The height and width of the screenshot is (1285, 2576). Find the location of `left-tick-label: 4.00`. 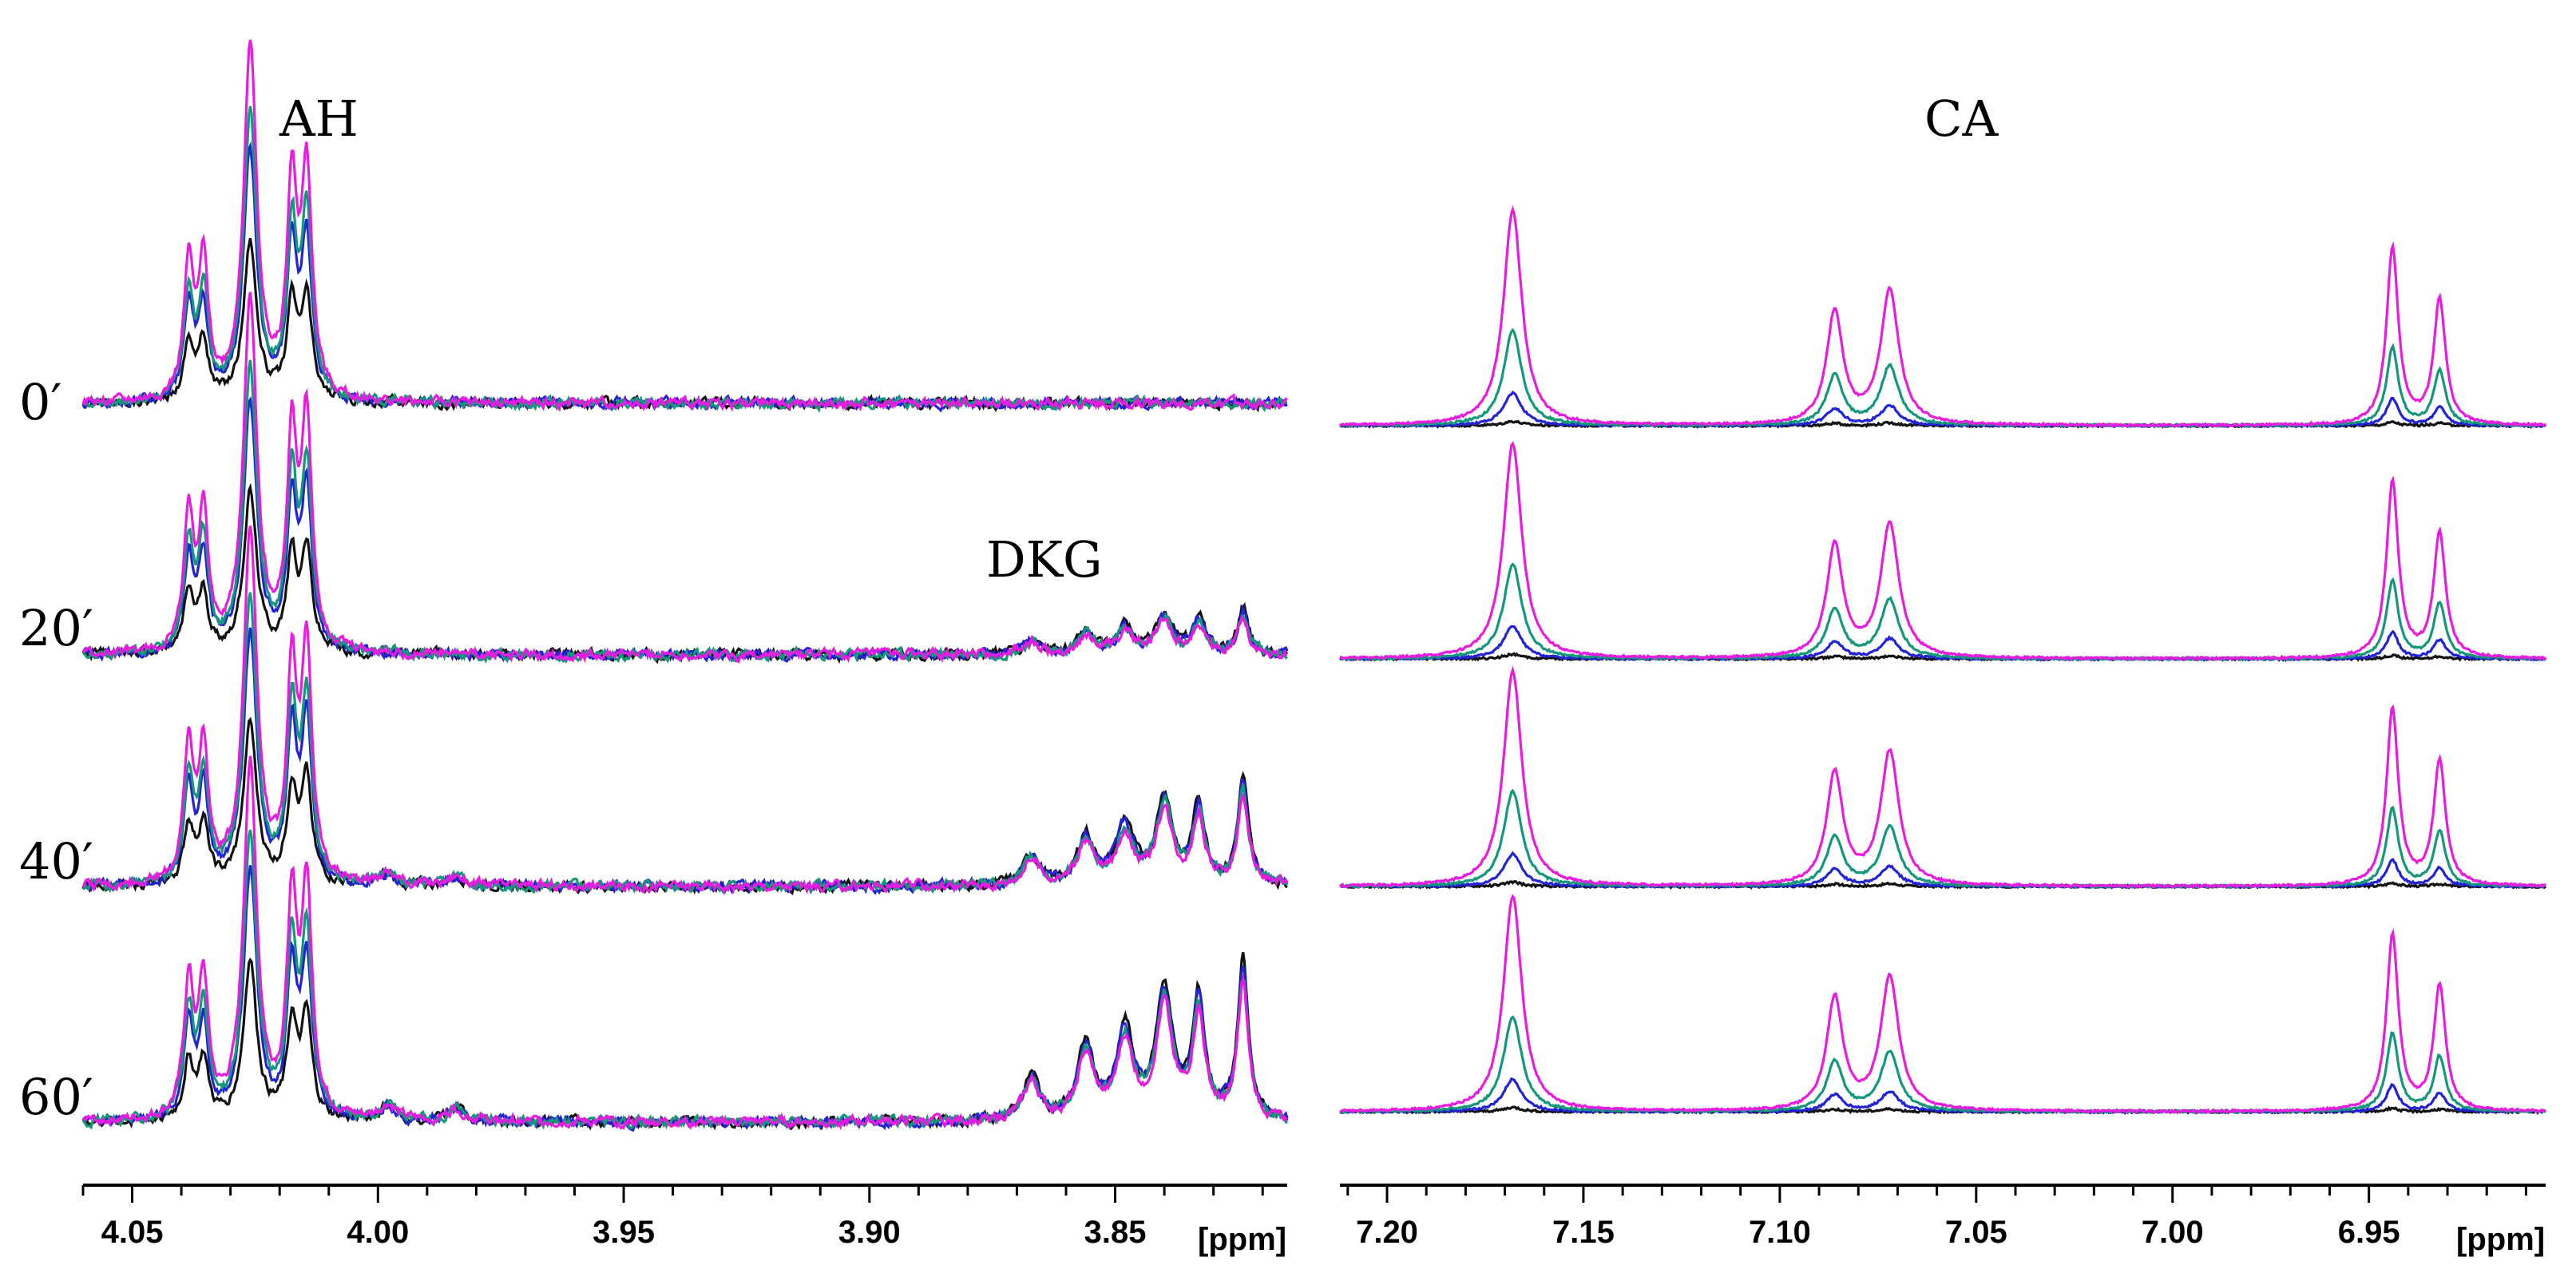

left-tick-label: 4.00 is located at coordinates (378, 1232).